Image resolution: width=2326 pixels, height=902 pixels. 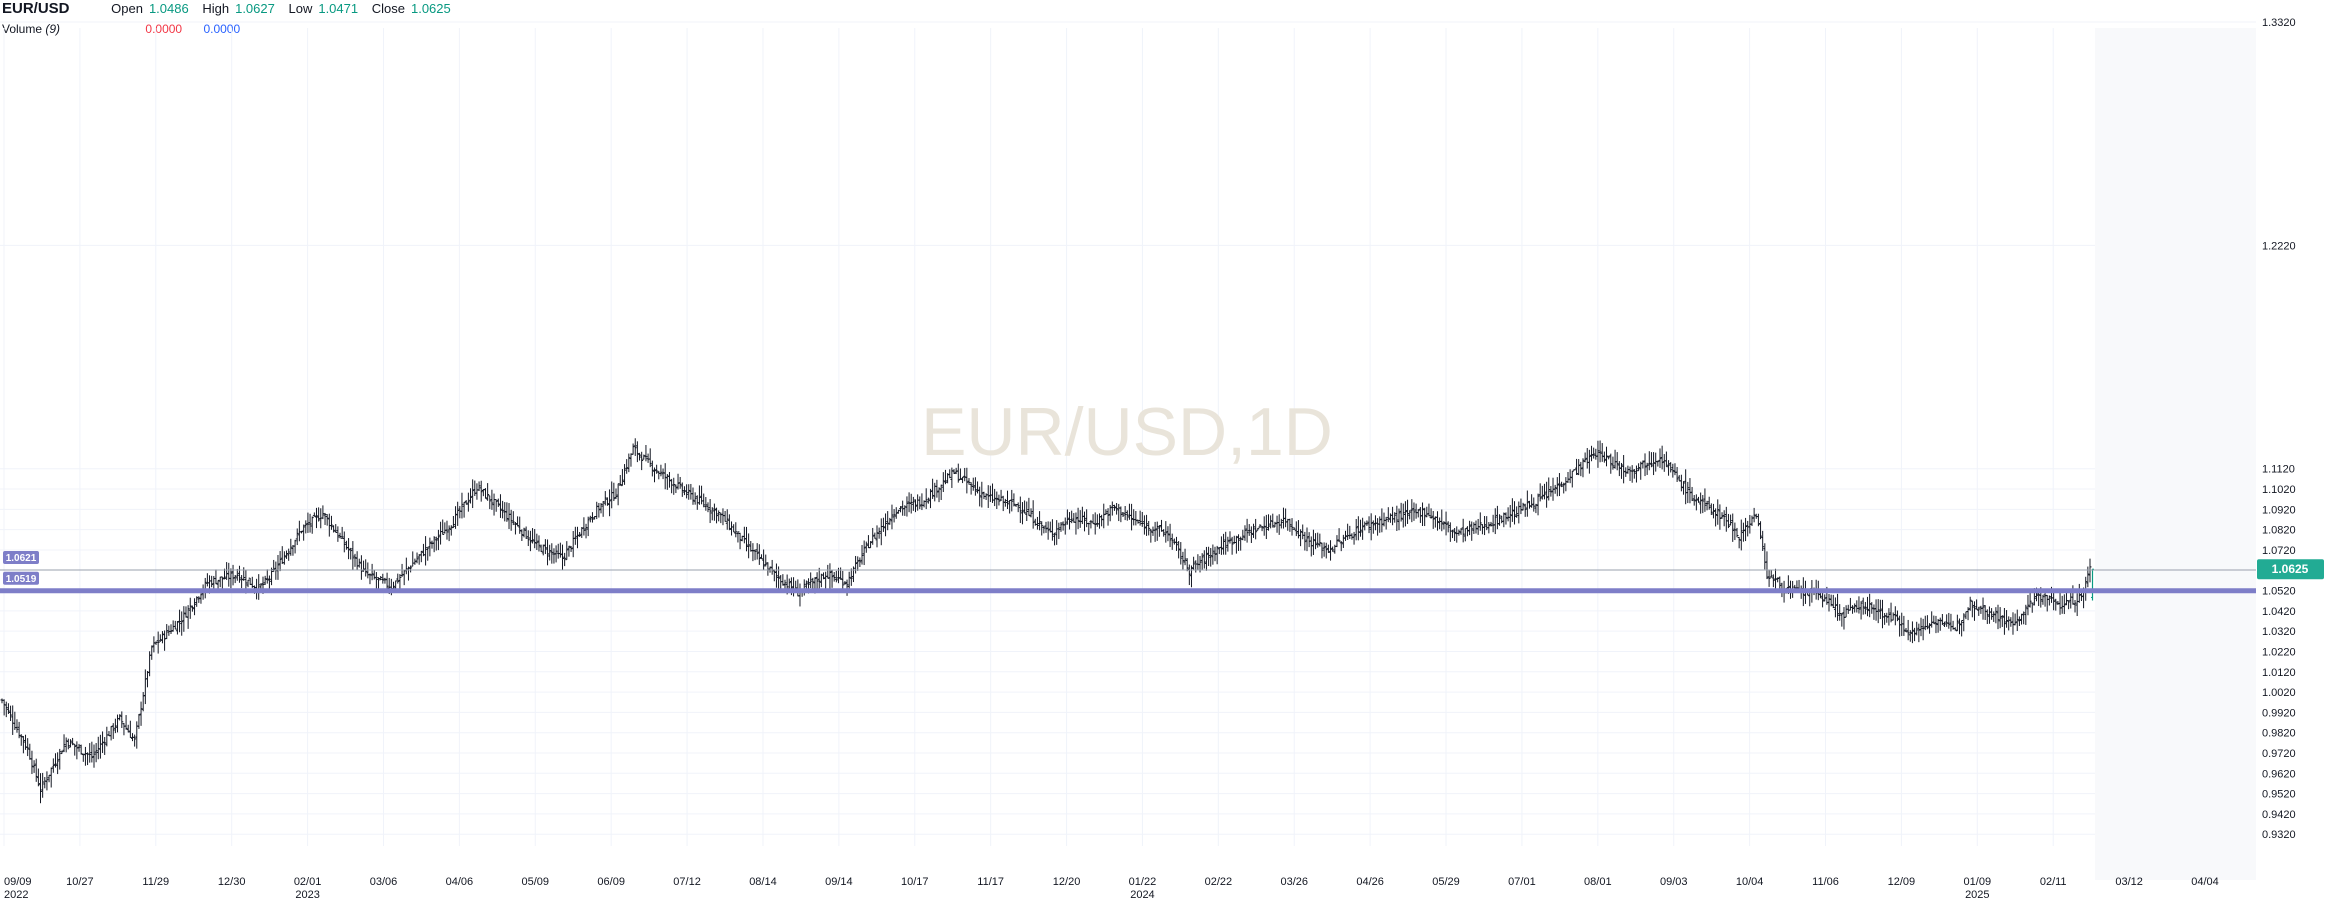 What do you see at coordinates (121, 29) in the screenshot?
I see `volume-legend: Volume (9) 0.0000 0.0000` at bounding box center [121, 29].